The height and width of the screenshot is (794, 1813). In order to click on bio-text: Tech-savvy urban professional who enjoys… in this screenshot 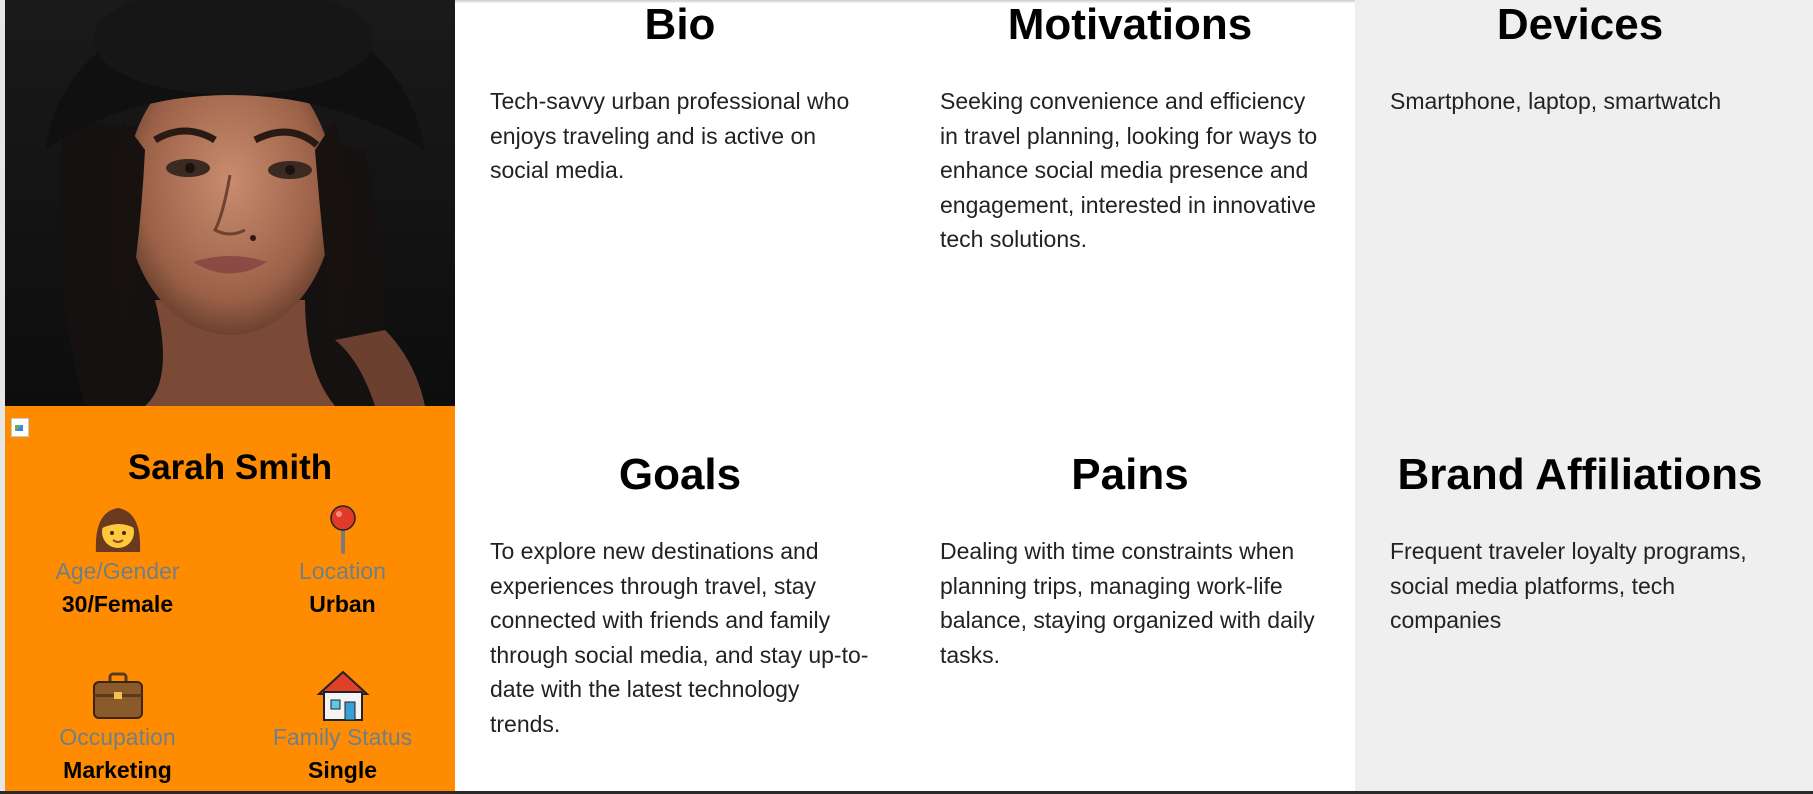, I will do `click(670, 135)`.